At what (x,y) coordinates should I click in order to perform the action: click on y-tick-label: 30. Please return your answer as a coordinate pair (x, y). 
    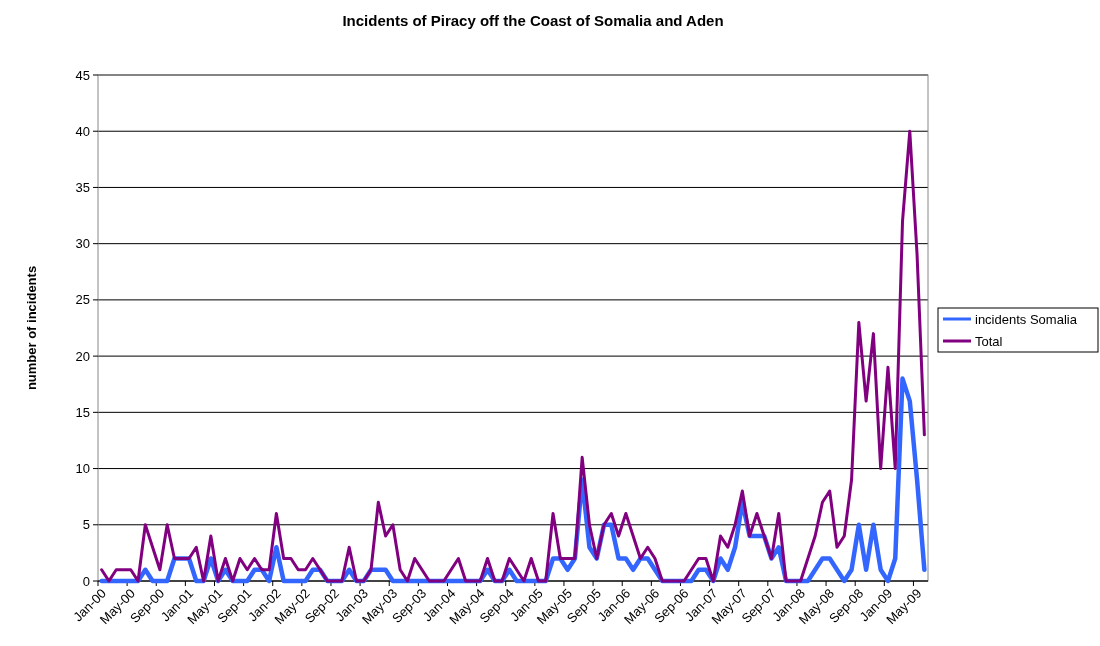
    Looking at the image, I should click on (82, 244).